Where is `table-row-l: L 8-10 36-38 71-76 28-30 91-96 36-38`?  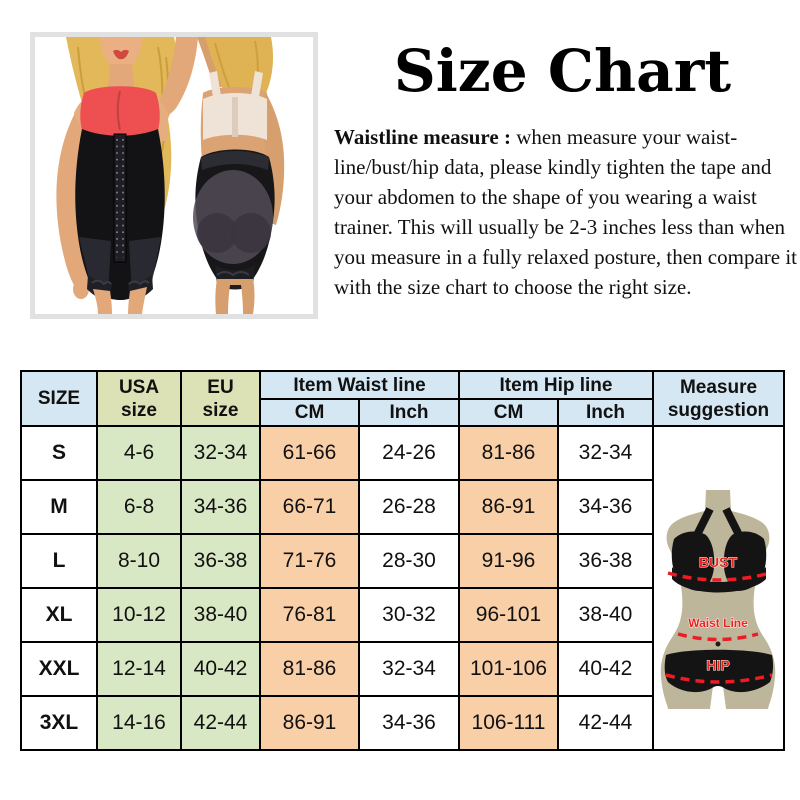
table-row-l: L 8-10 36-38 71-76 28-30 91-96 36-38 is located at coordinates (402, 561).